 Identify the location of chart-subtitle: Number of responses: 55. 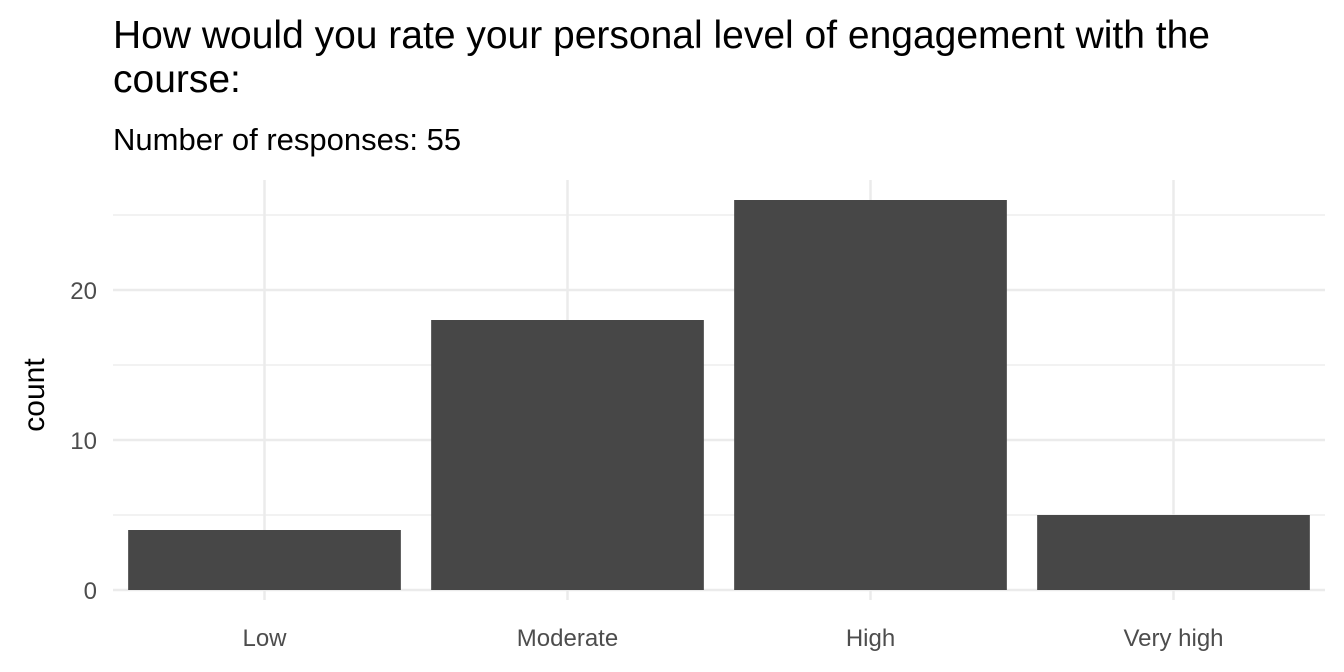
(287, 139).